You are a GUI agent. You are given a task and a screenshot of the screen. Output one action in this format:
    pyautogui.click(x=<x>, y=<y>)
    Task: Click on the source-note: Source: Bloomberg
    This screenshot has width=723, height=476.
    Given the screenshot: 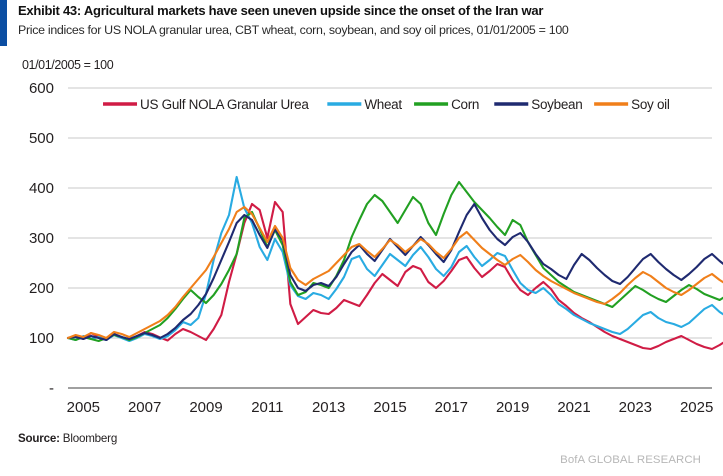 What is the action you would take?
    pyautogui.click(x=364, y=438)
    